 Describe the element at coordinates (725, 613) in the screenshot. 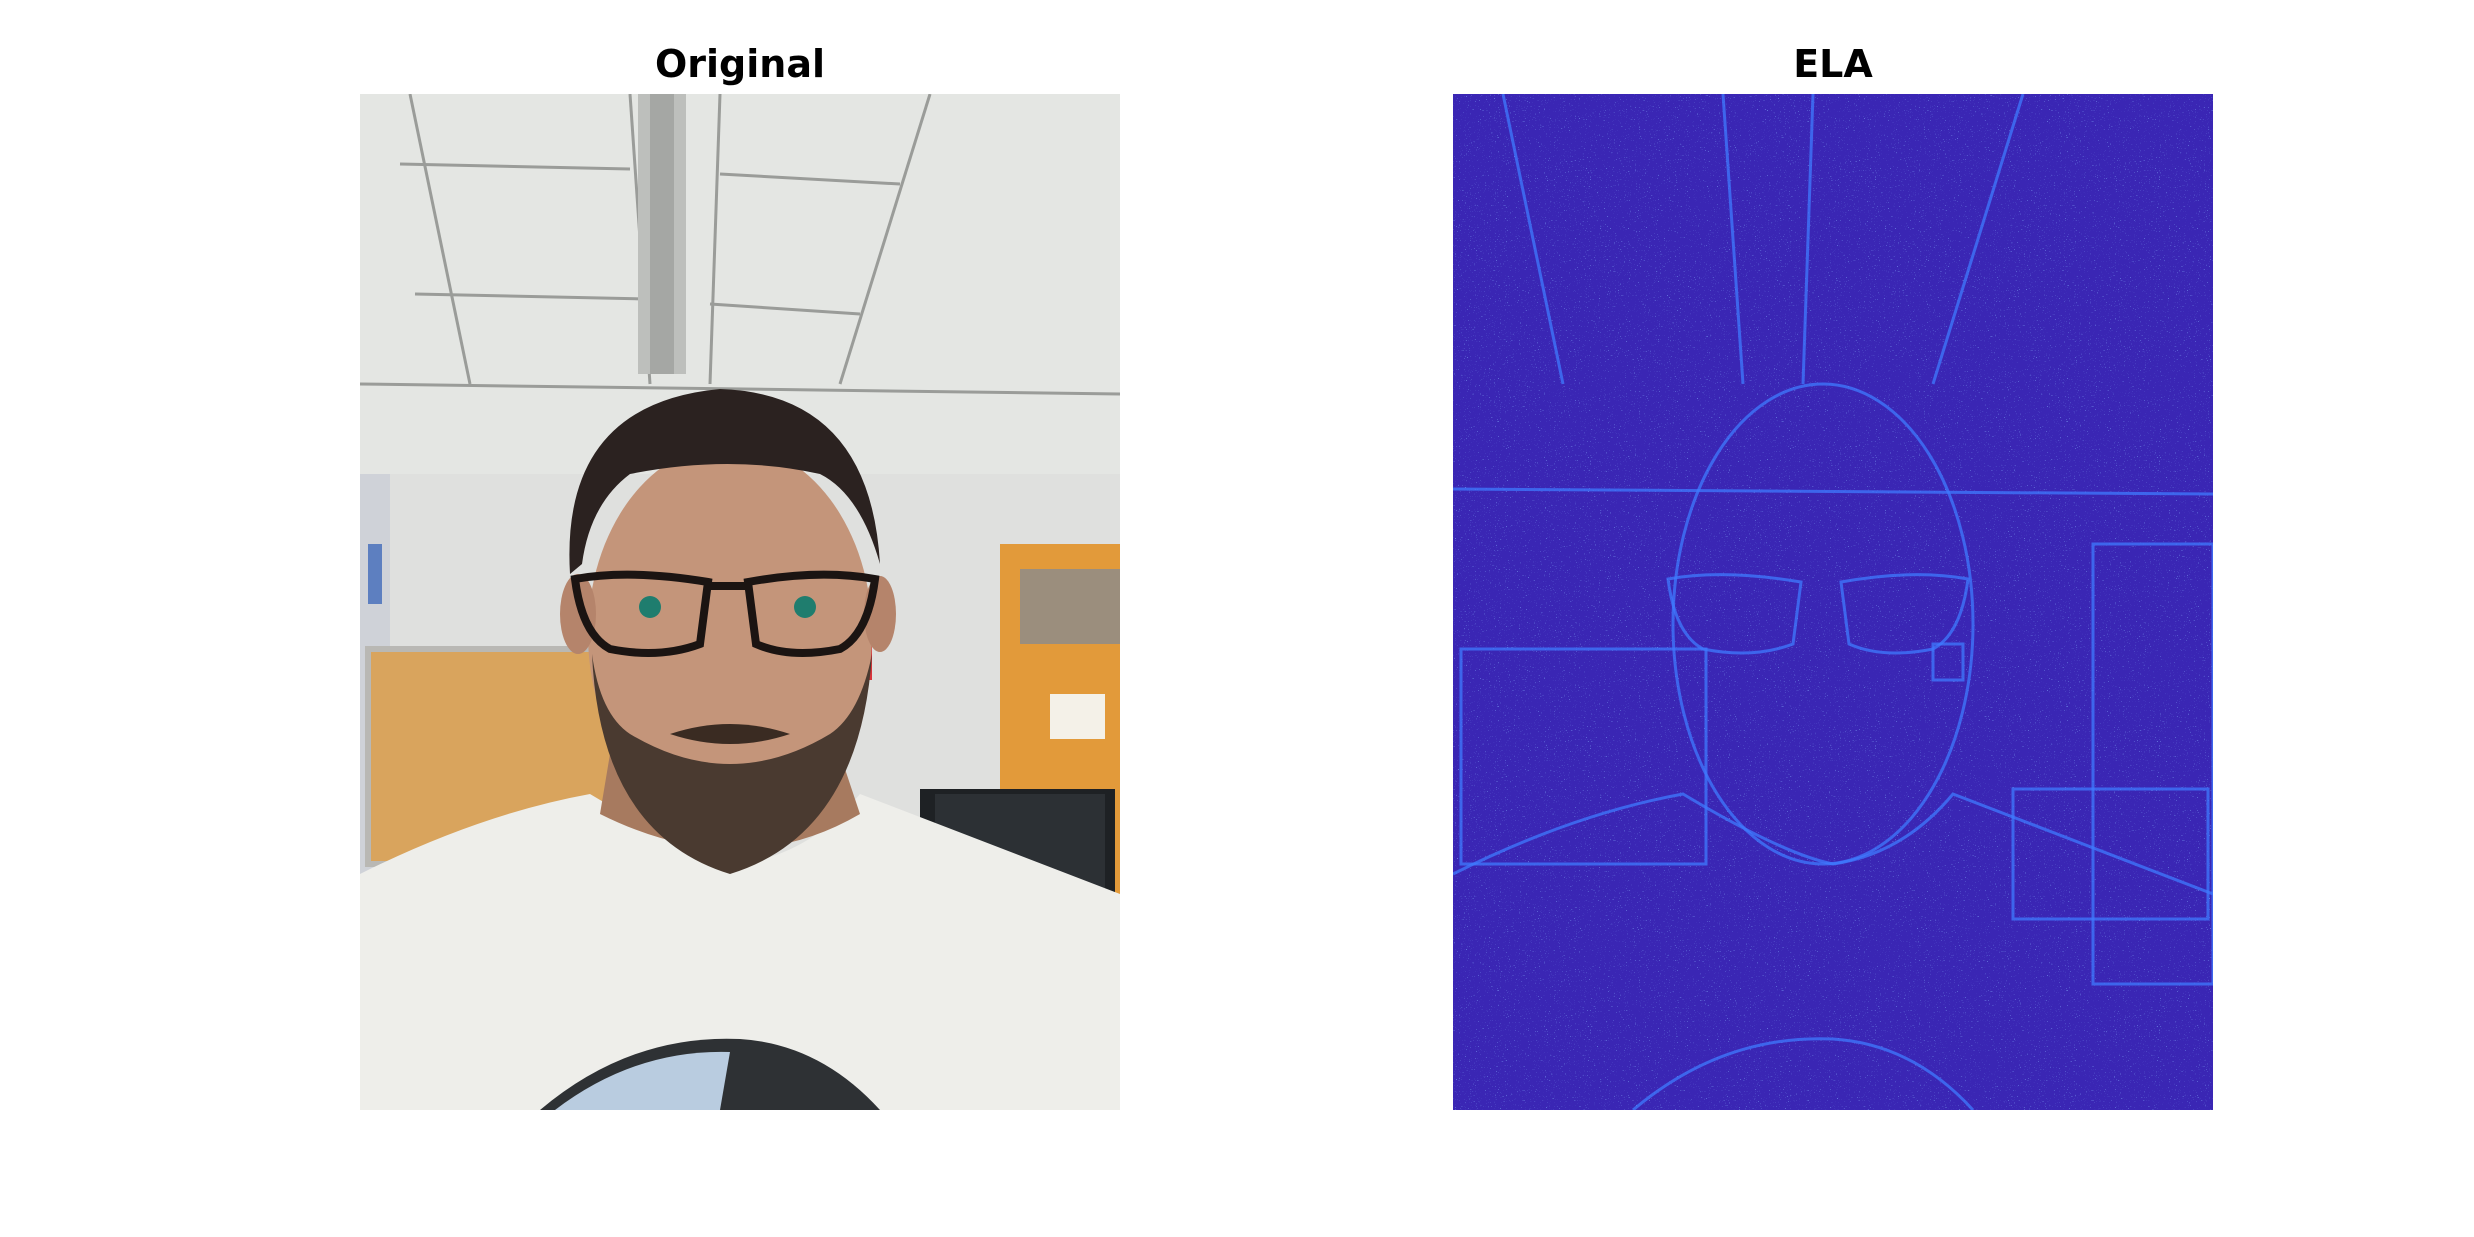

I see `glasses` at that location.